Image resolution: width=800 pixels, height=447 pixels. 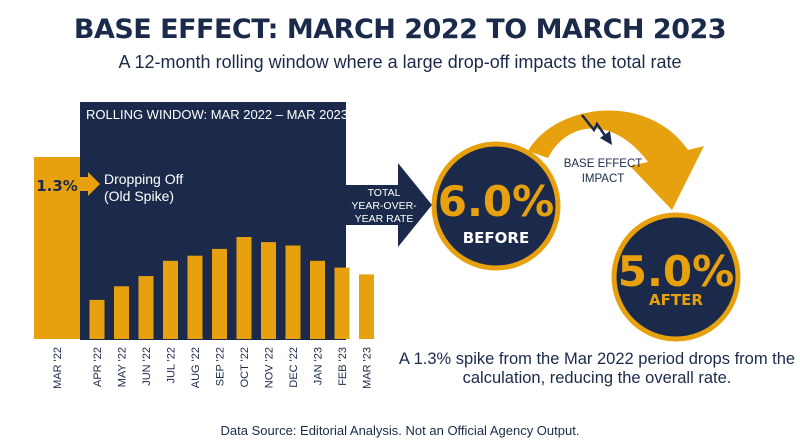 I want to click on impact-curve-arrow-icon, so click(x=616, y=160).